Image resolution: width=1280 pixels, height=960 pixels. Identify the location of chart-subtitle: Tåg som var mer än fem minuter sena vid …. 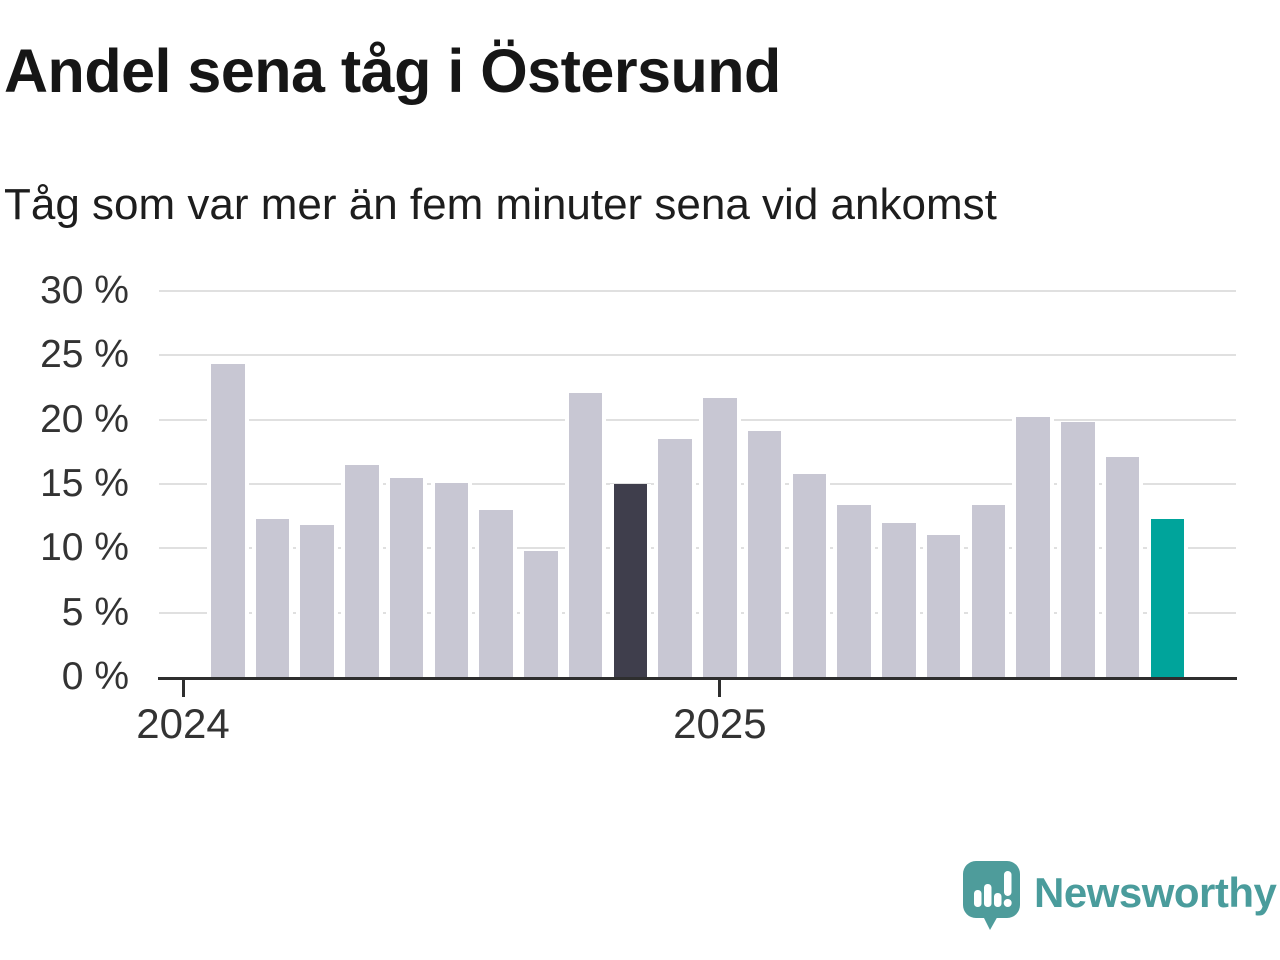
(500, 204).